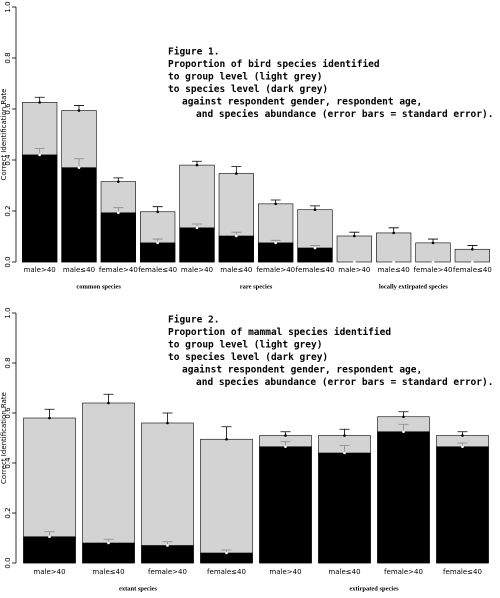 This screenshot has width=500, height=598. I want to click on group-label: extirpated species, so click(374, 588).